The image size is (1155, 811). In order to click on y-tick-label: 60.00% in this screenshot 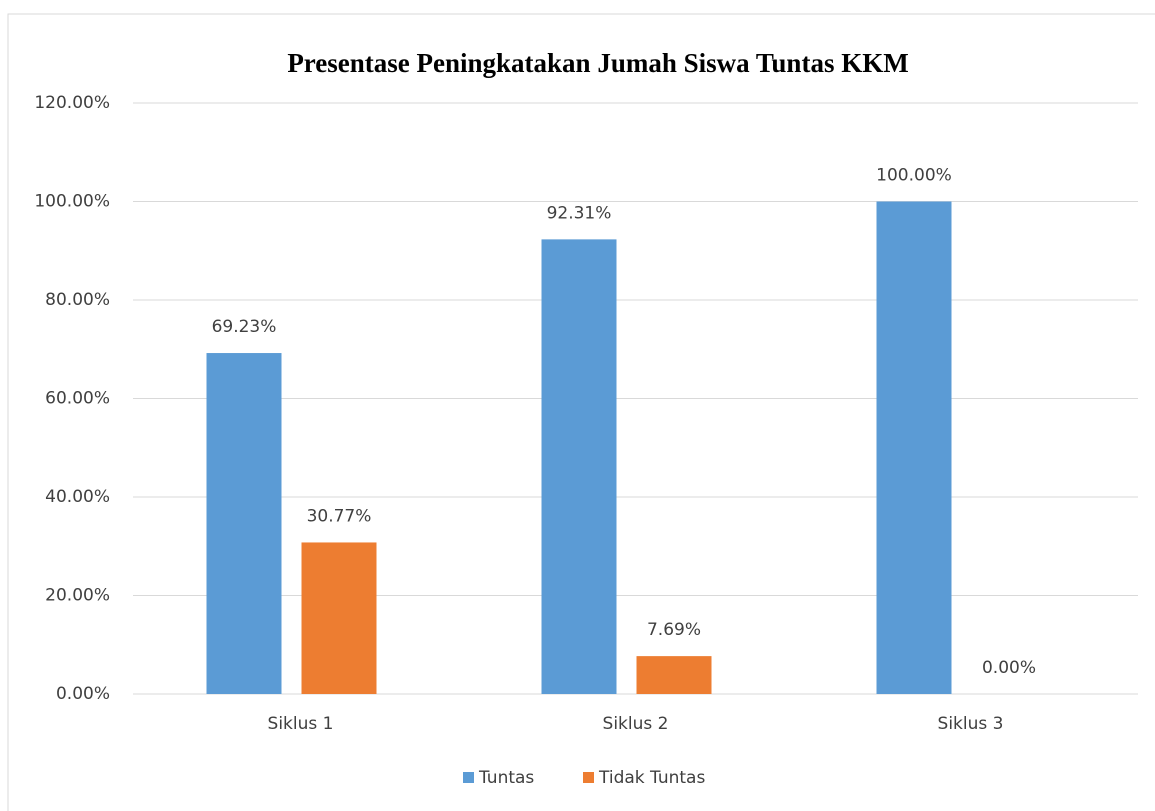, I will do `click(77, 399)`.